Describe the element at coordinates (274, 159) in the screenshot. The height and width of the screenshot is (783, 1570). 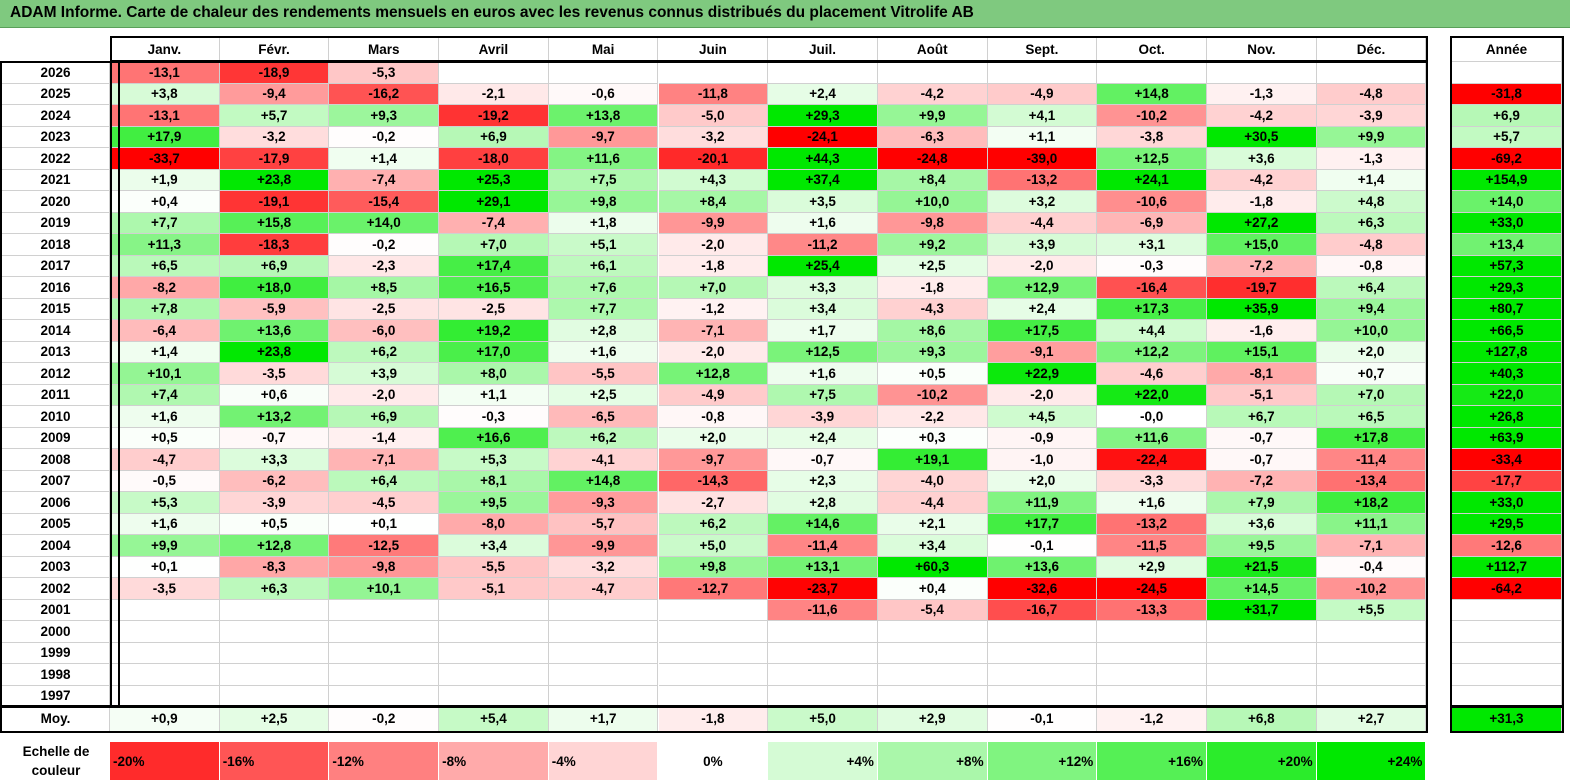
I see `heatmap-cell: -17,9` at that location.